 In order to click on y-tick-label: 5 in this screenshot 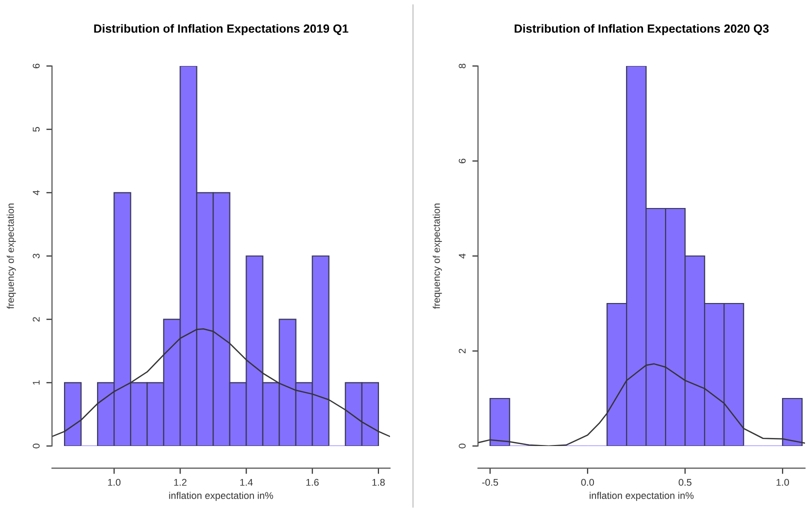, I will do `click(36, 129)`.